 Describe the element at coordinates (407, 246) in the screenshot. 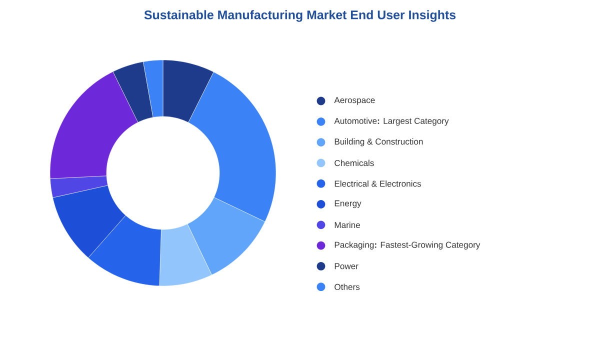

I see `legend-label: Packaging: Fastest-Growing Category` at that location.